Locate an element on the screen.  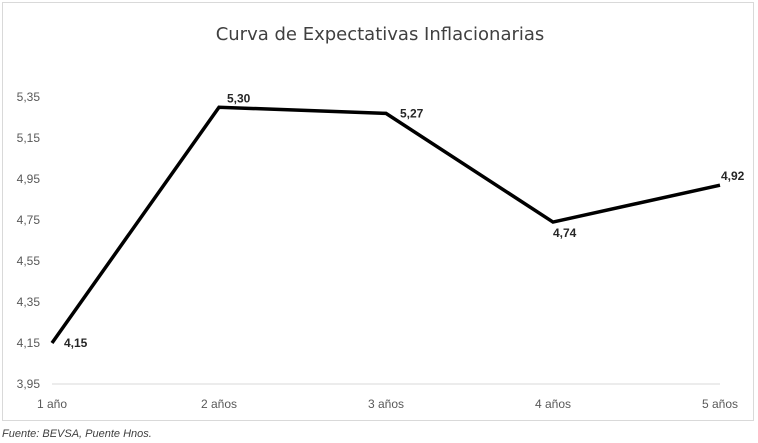
chart-title: Curva de Expectativas Inflacionarias is located at coordinates (380, 34).